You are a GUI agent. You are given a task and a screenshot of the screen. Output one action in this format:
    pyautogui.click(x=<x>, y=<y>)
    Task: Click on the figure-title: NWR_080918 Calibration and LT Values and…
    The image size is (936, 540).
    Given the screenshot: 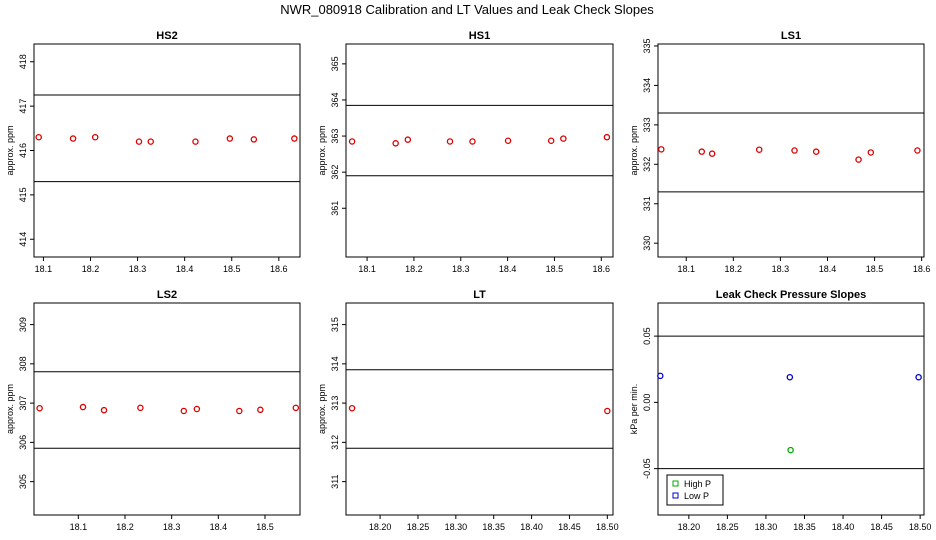 What is the action you would take?
    pyautogui.click(x=467, y=9)
    